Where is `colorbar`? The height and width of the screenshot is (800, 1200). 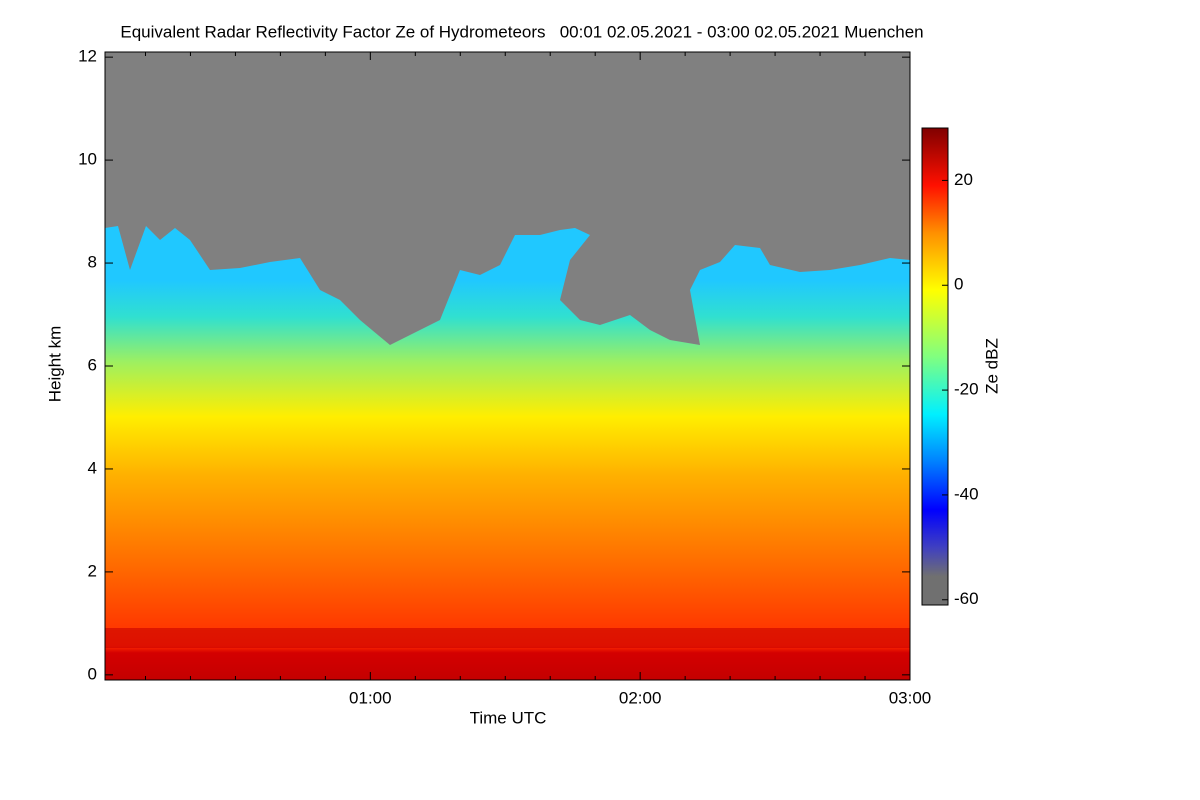
colorbar is located at coordinates (935, 366).